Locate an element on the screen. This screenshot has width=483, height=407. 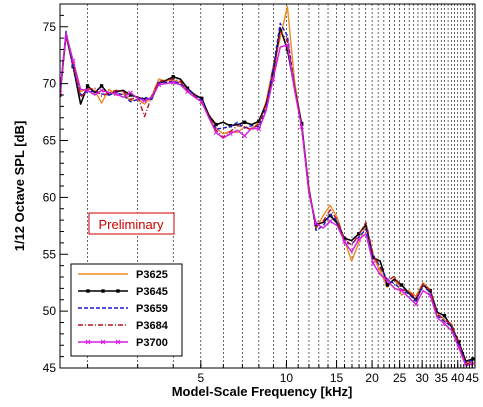
y-ticks: 45 50 55 60 65 70 75 is located at coordinates (55, 189).